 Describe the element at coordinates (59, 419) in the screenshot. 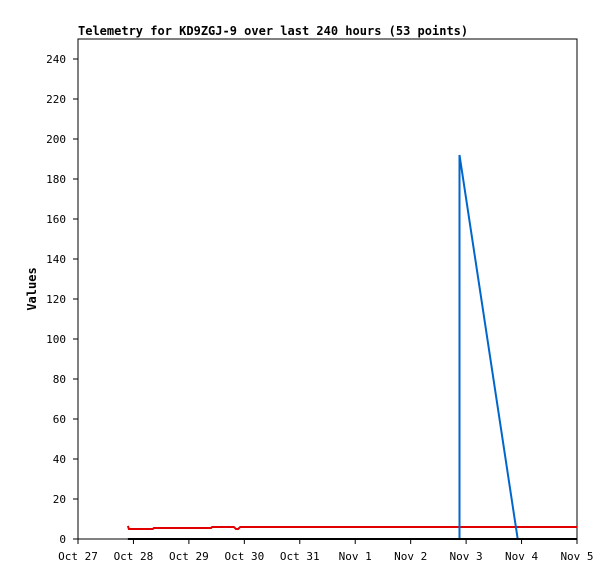

I see `y-tick-label: 60` at that location.